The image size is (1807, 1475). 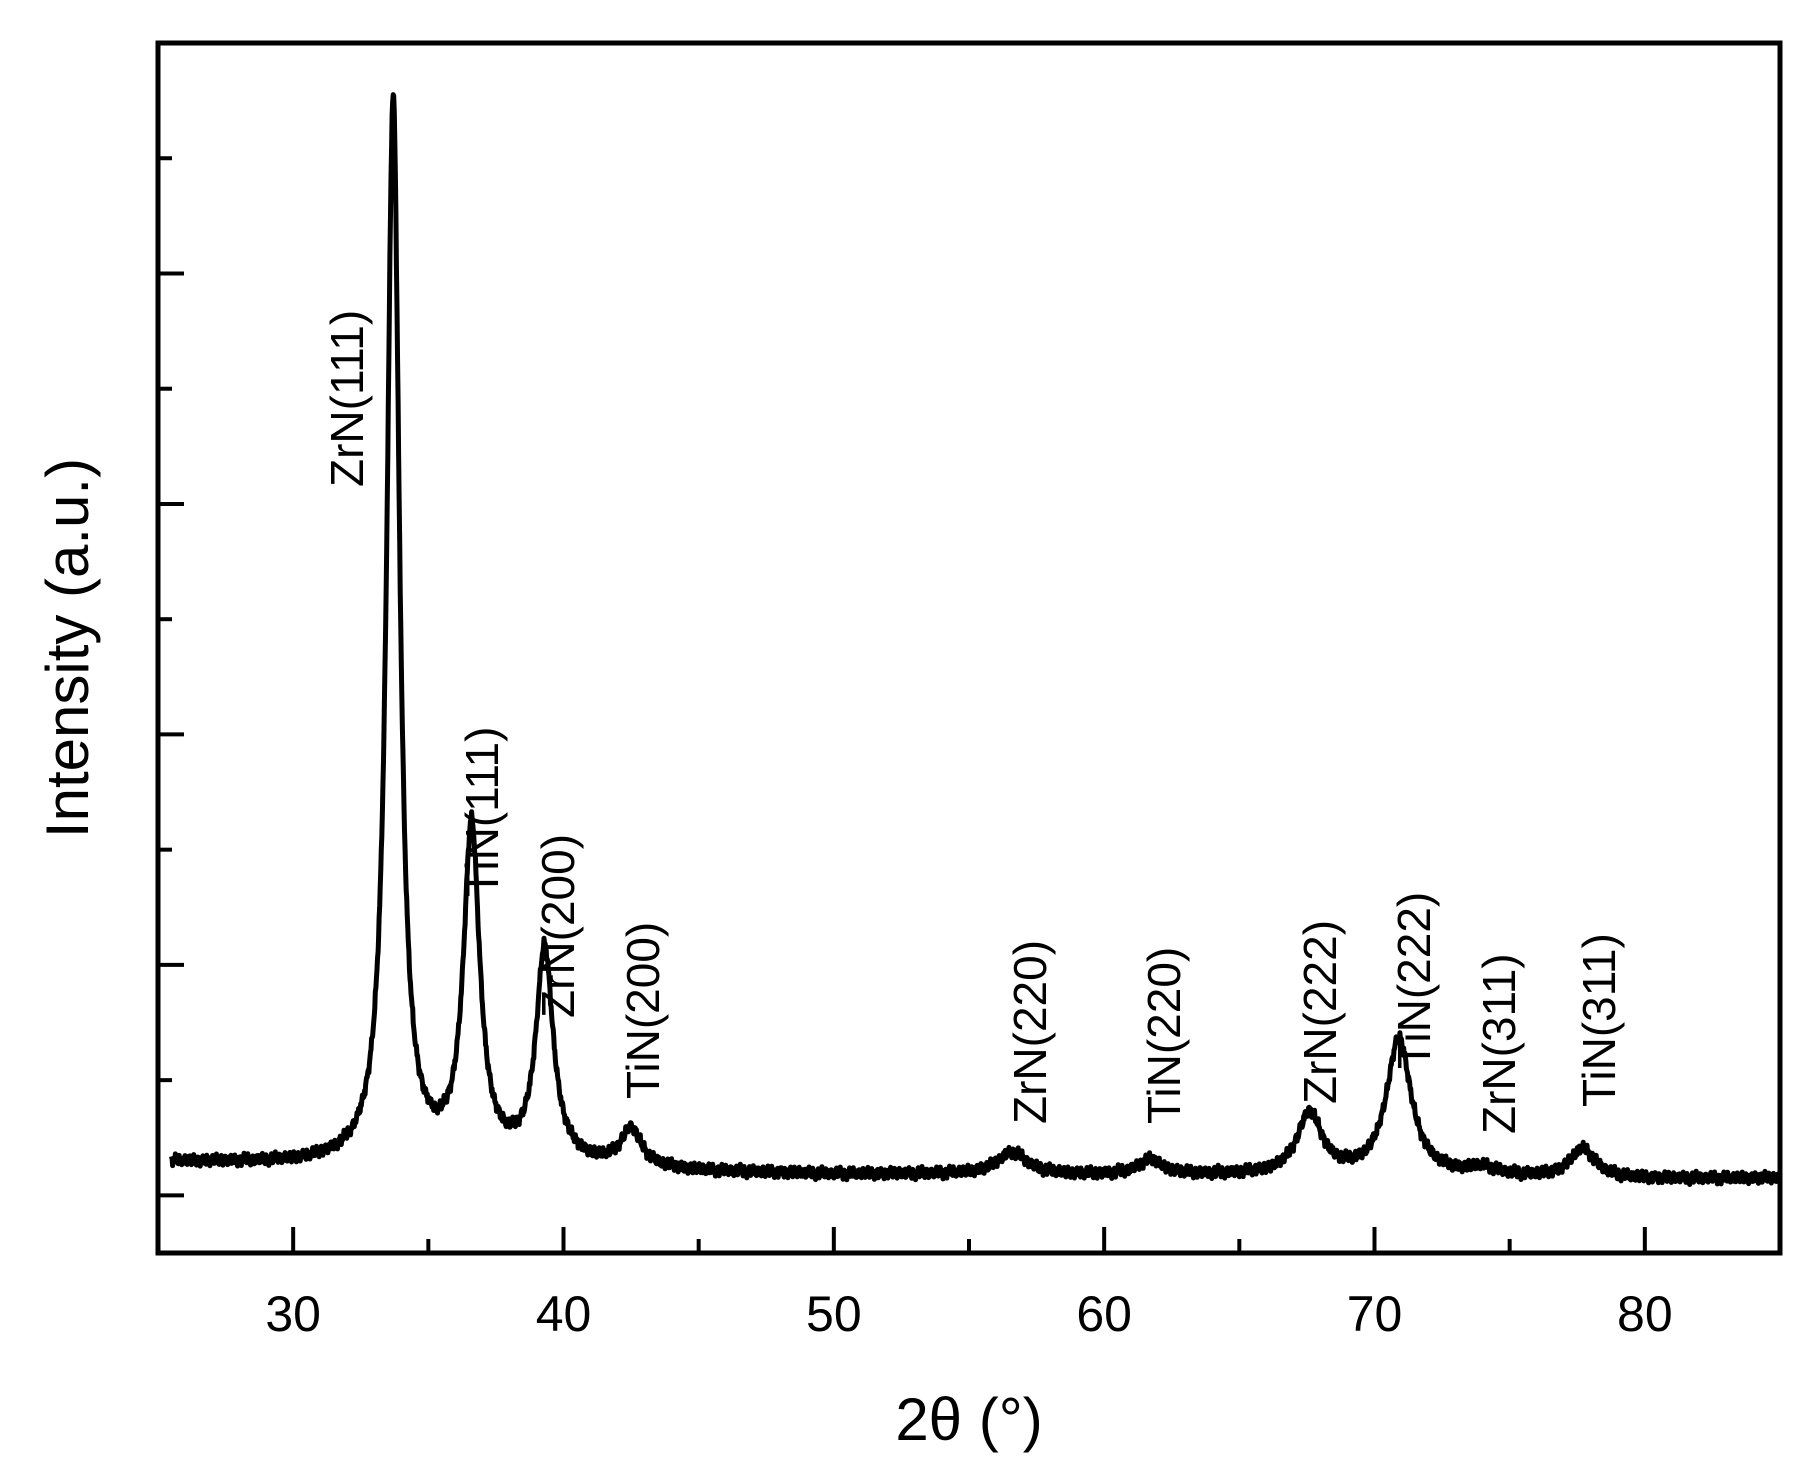 What do you see at coordinates (67, 648) in the screenshot?
I see `y-axis-title: Intensity (a.u.)` at bounding box center [67, 648].